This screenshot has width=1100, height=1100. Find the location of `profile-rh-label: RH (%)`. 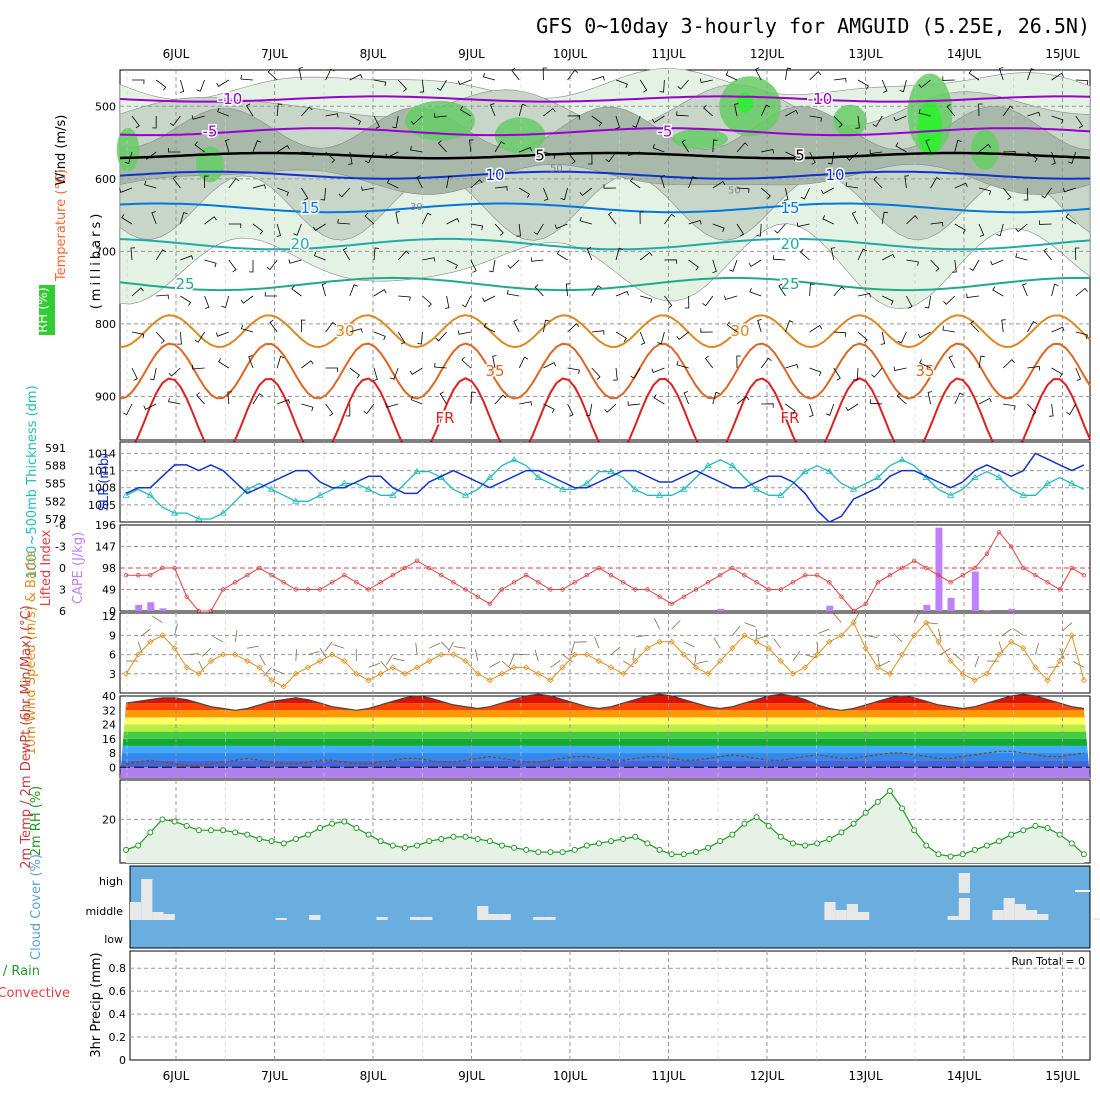

profile-rh-label: RH (%) is located at coordinates (43, 309).